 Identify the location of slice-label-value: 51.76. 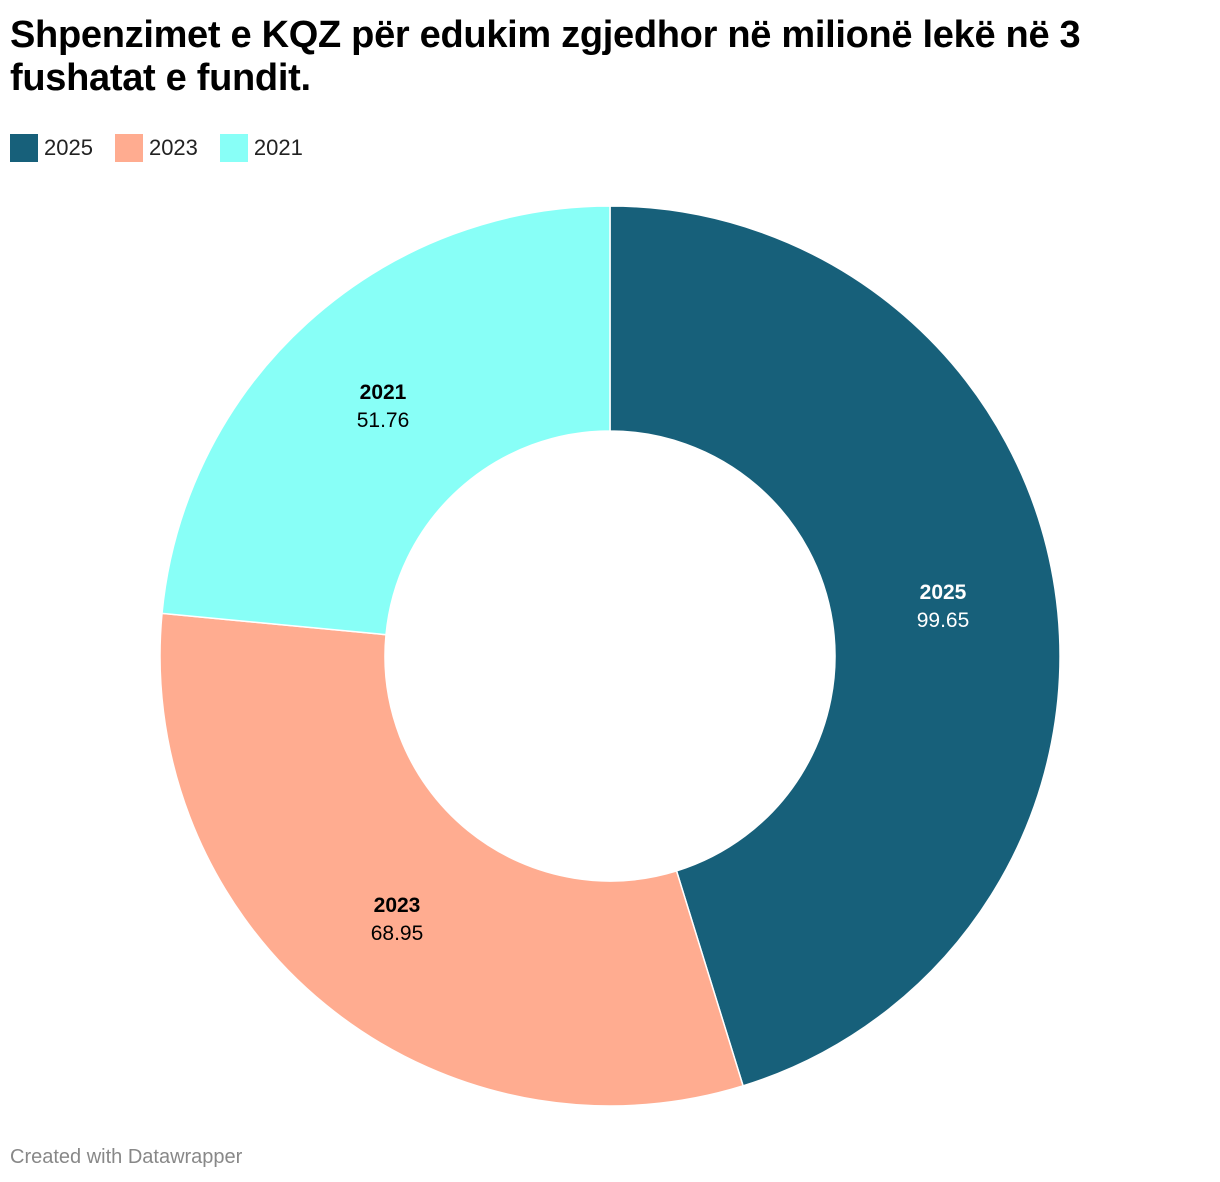
(383, 420).